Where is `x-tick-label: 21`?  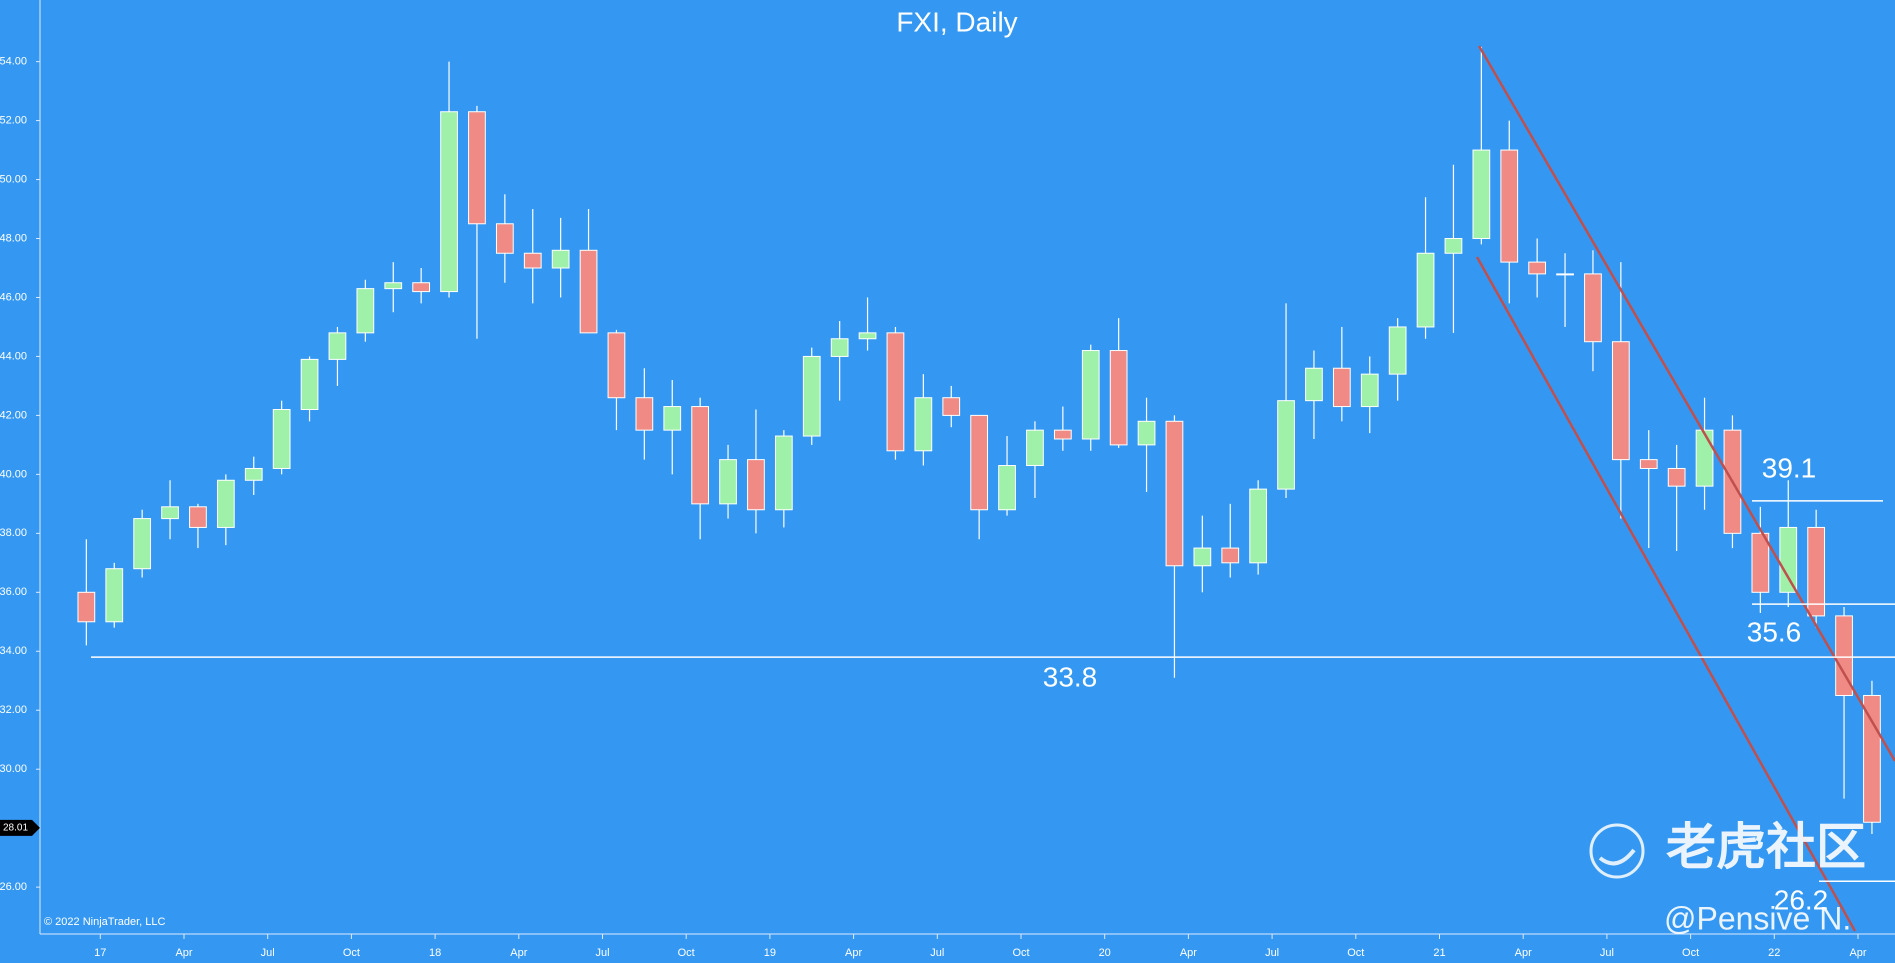 x-tick-label: 21 is located at coordinates (1439, 953).